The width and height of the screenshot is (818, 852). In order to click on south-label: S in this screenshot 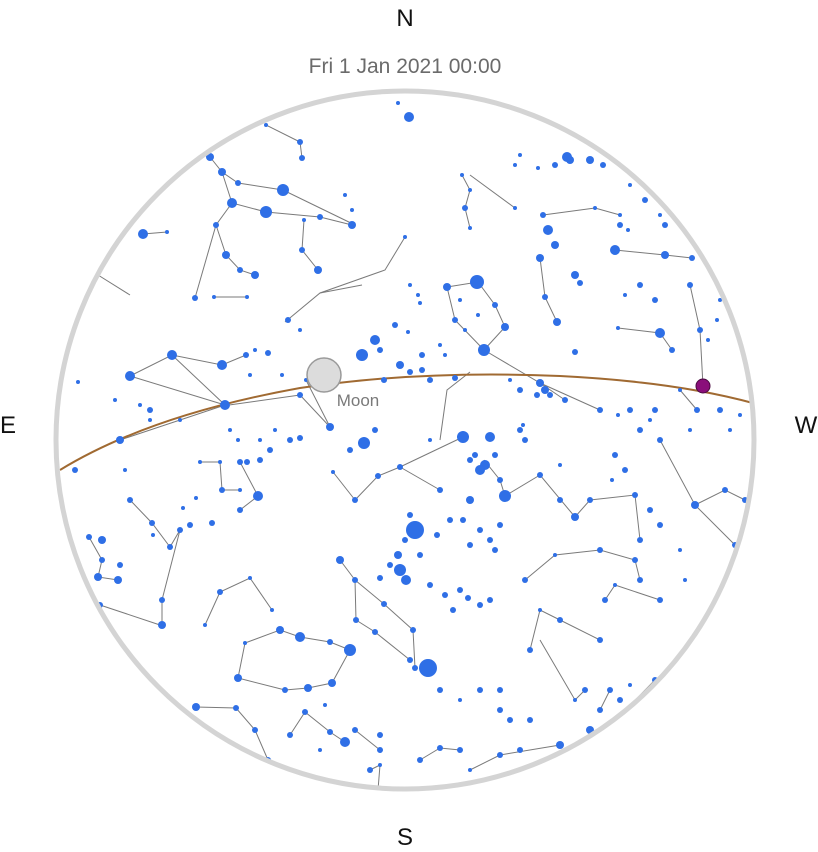, I will do `click(405, 837)`.